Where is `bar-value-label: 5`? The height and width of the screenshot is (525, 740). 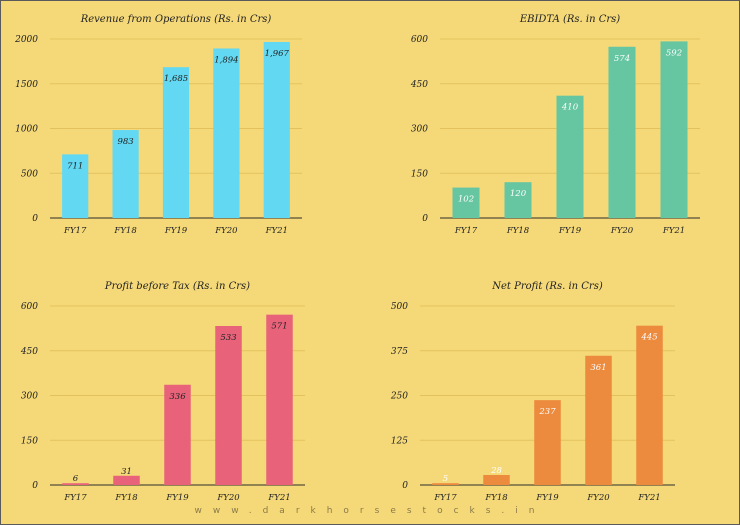
bar-value-label: 5 is located at coordinates (445, 479).